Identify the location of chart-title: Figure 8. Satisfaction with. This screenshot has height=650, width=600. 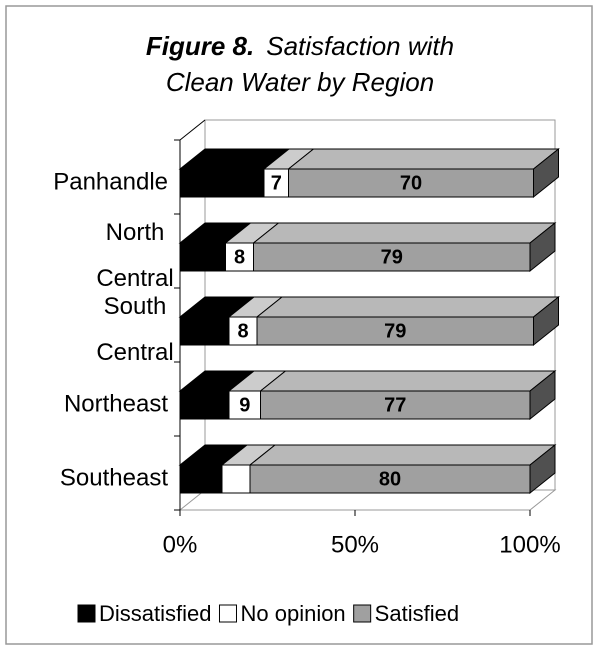
(300, 46).